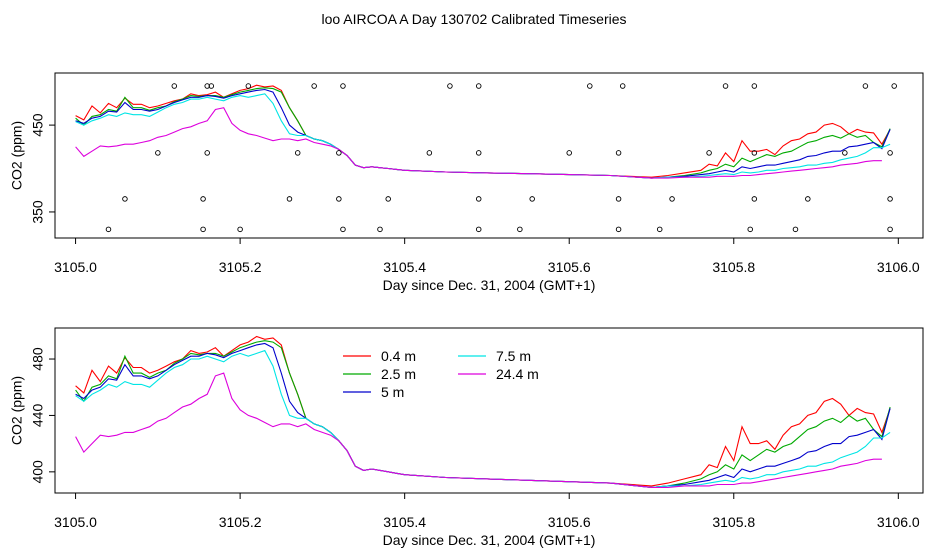 This screenshot has height=555, width=950. Describe the element at coordinates (38, 212) in the screenshot. I see `y-tick-label: 350` at that location.